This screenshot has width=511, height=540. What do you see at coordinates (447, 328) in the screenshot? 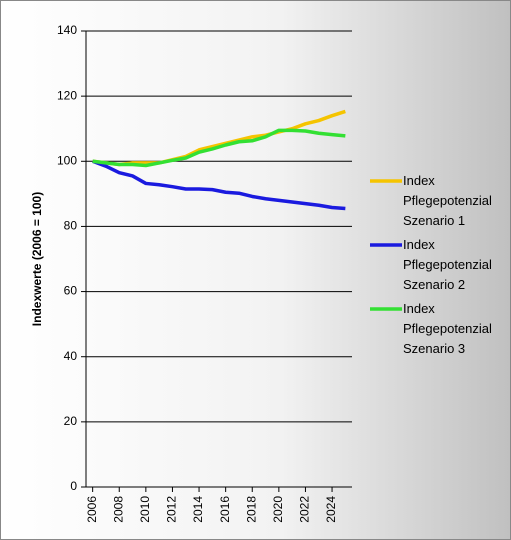
I see `legend-label: Index Pflegepotenzial Szenario 3` at bounding box center [447, 328].